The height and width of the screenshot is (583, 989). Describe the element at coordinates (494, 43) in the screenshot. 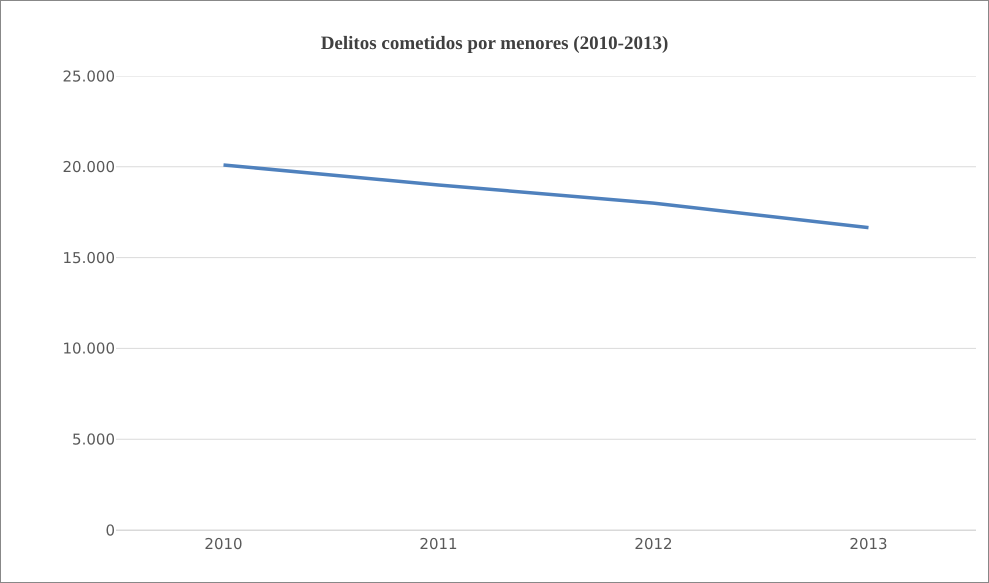

I see `chart-title: Delitos cometidos por menores (2010-2013)` at that location.